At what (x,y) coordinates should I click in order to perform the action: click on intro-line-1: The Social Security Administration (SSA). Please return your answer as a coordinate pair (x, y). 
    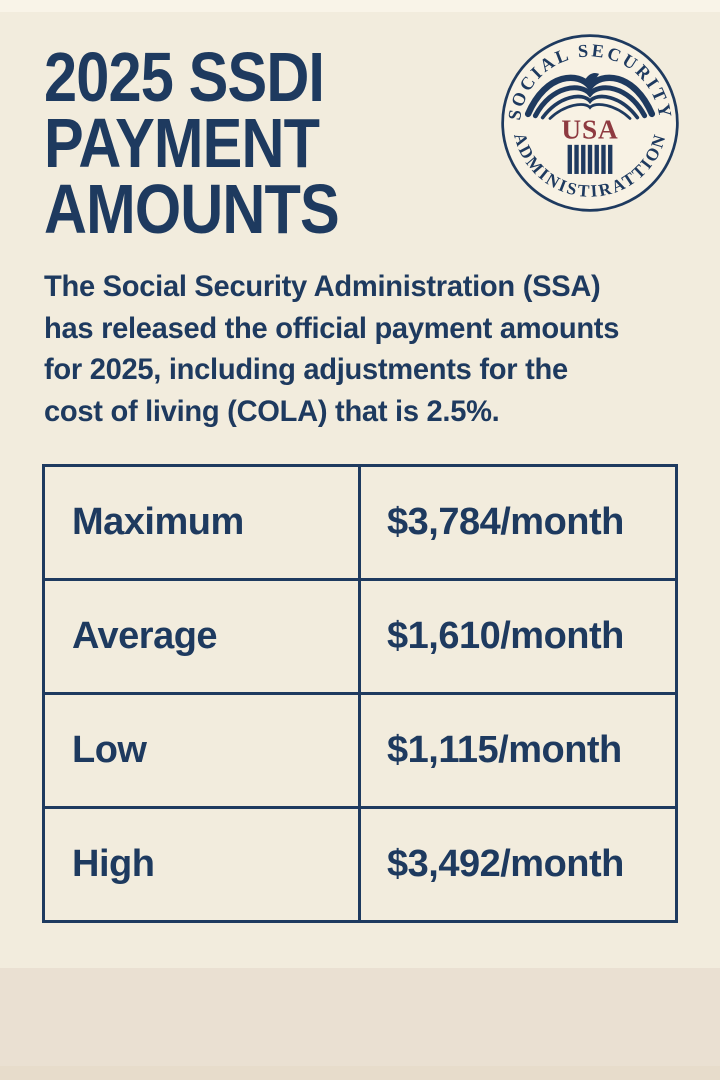
    Looking at the image, I should click on (322, 286).